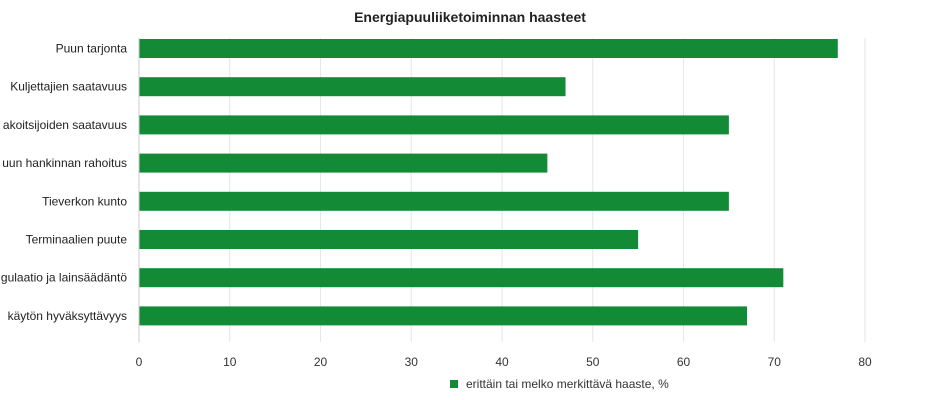  Describe the element at coordinates (470, 17) in the screenshot. I see `chart-title: Energiapuuliiketoiminnan haasteet` at that location.